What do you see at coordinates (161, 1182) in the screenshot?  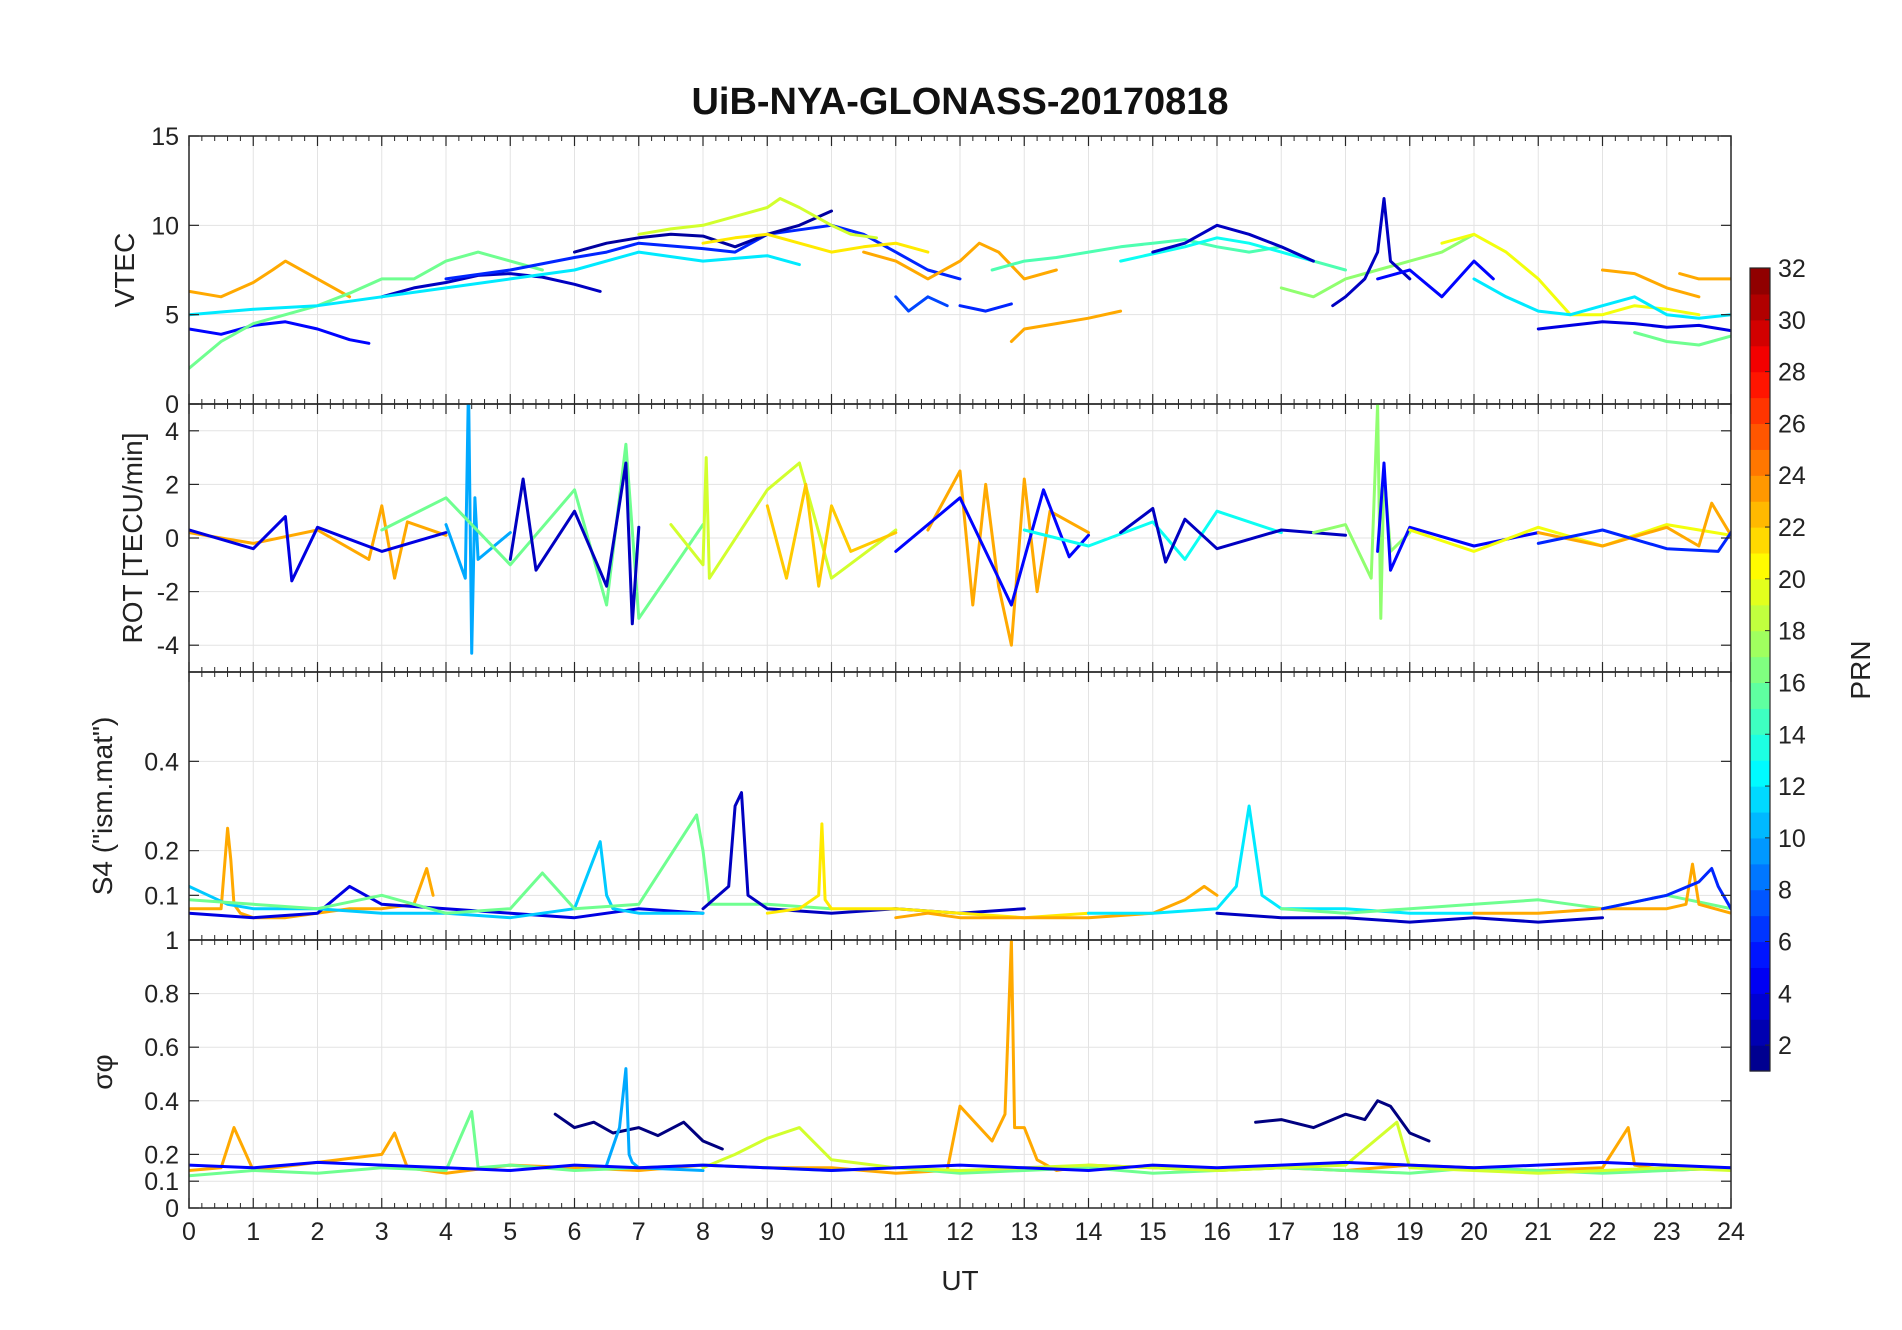 I see `sigma-y-tick-label: 0.1` at bounding box center [161, 1182].